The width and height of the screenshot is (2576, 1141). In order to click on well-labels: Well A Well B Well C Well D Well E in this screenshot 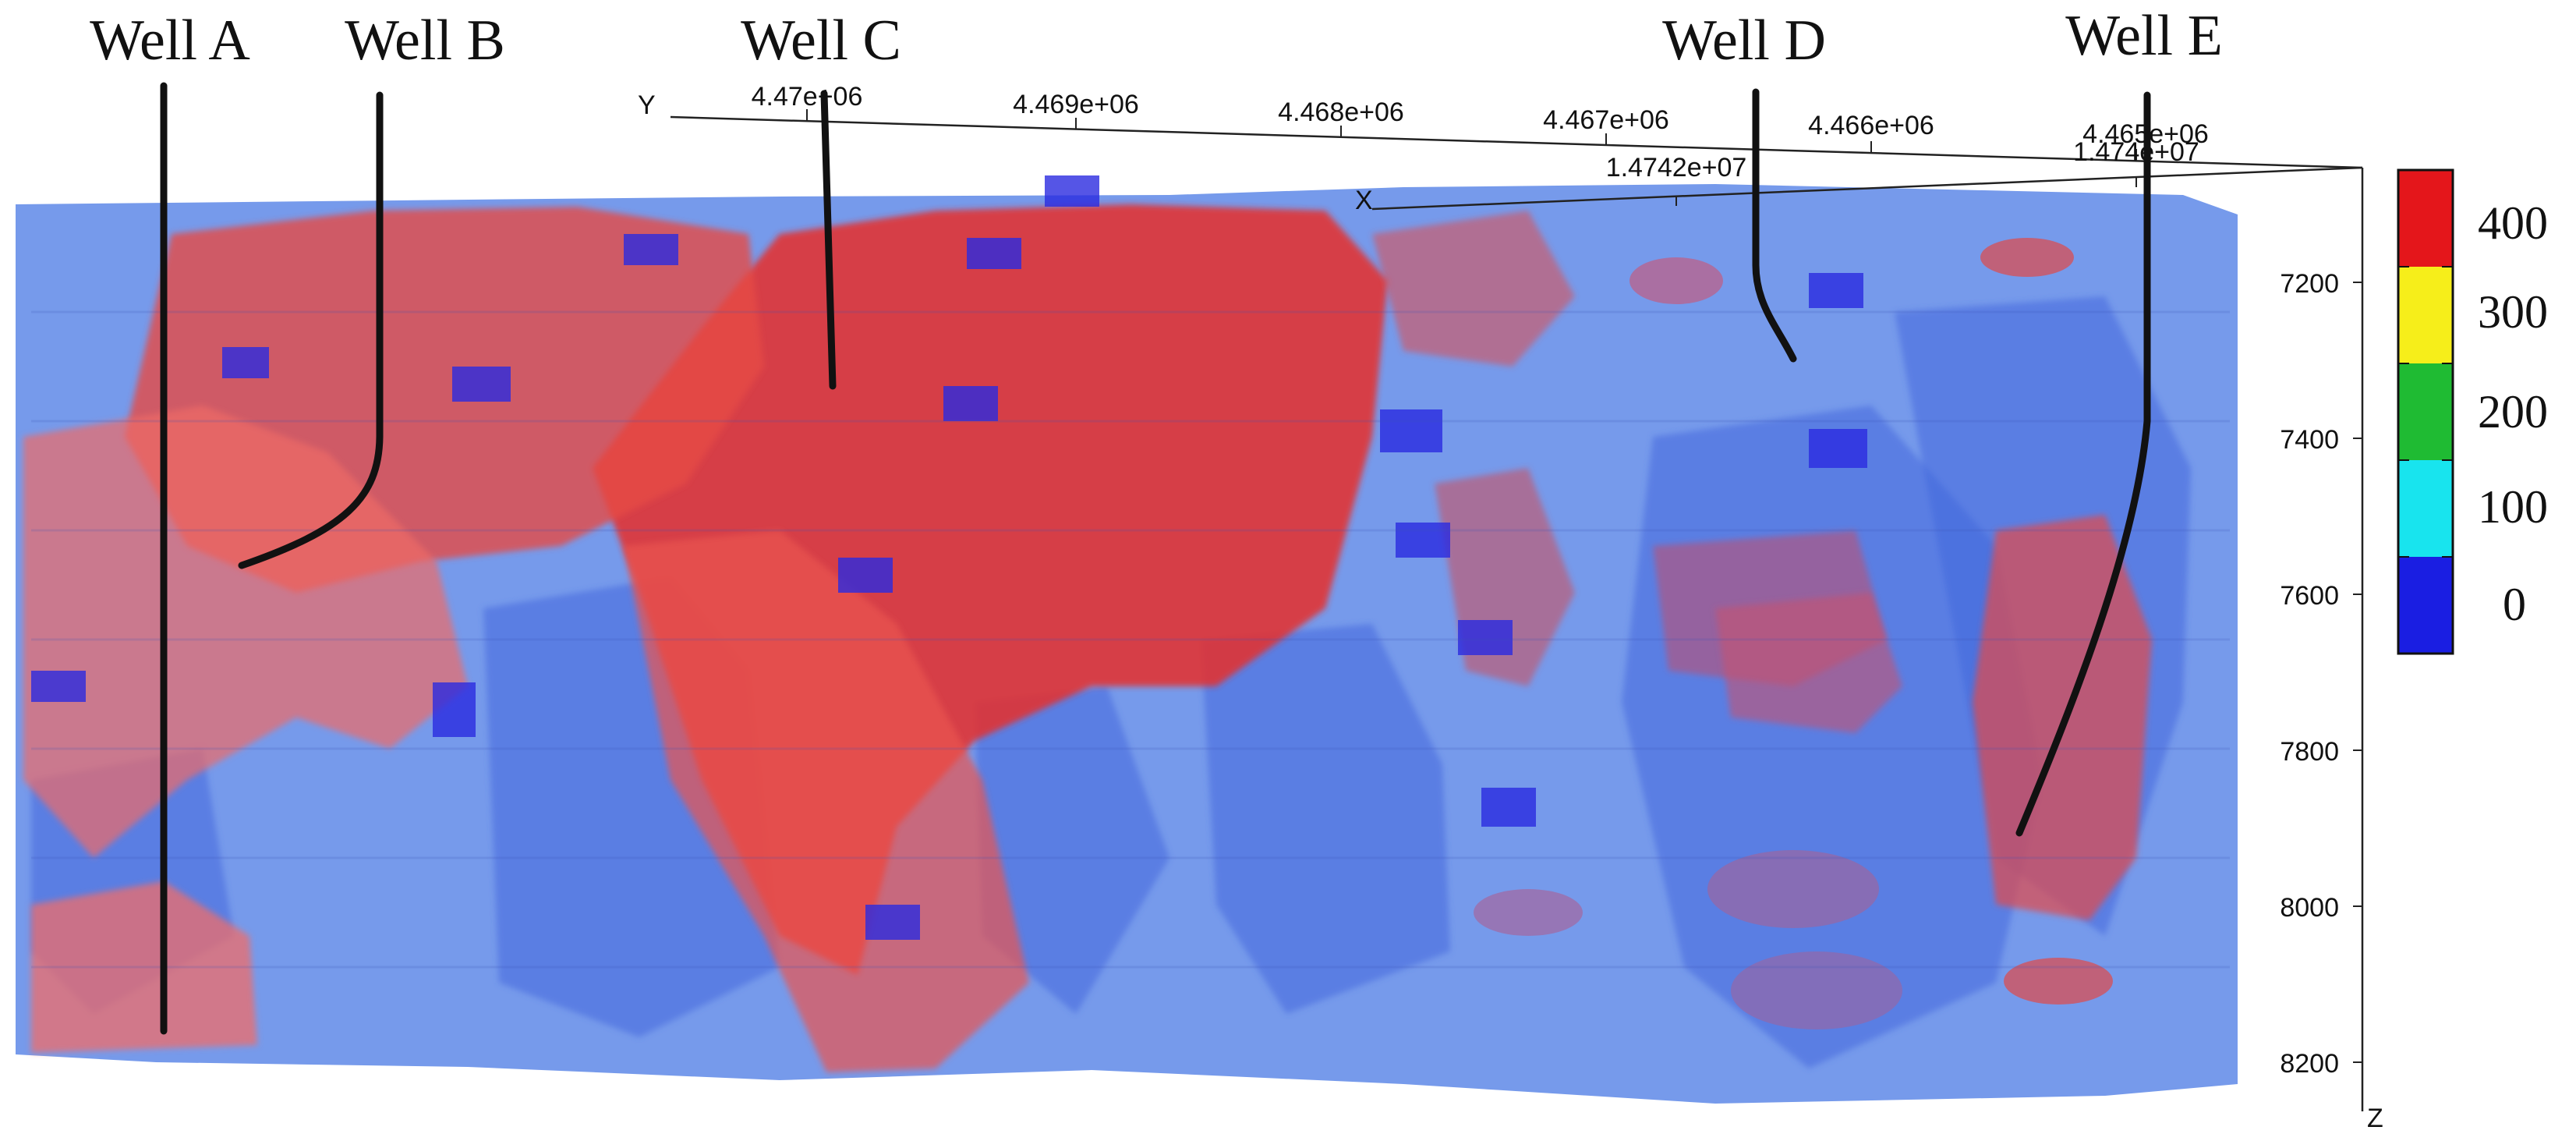, I will do `click(1156, 38)`.